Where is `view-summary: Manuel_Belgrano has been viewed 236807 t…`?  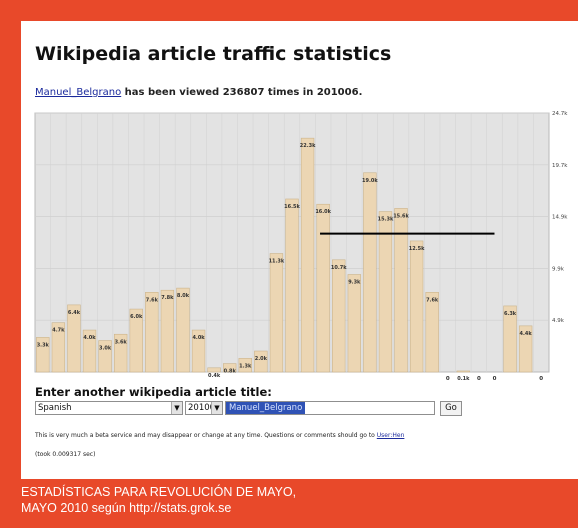 view-summary: Manuel_Belgrano has been viewed 236807 t… is located at coordinates (198, 92).